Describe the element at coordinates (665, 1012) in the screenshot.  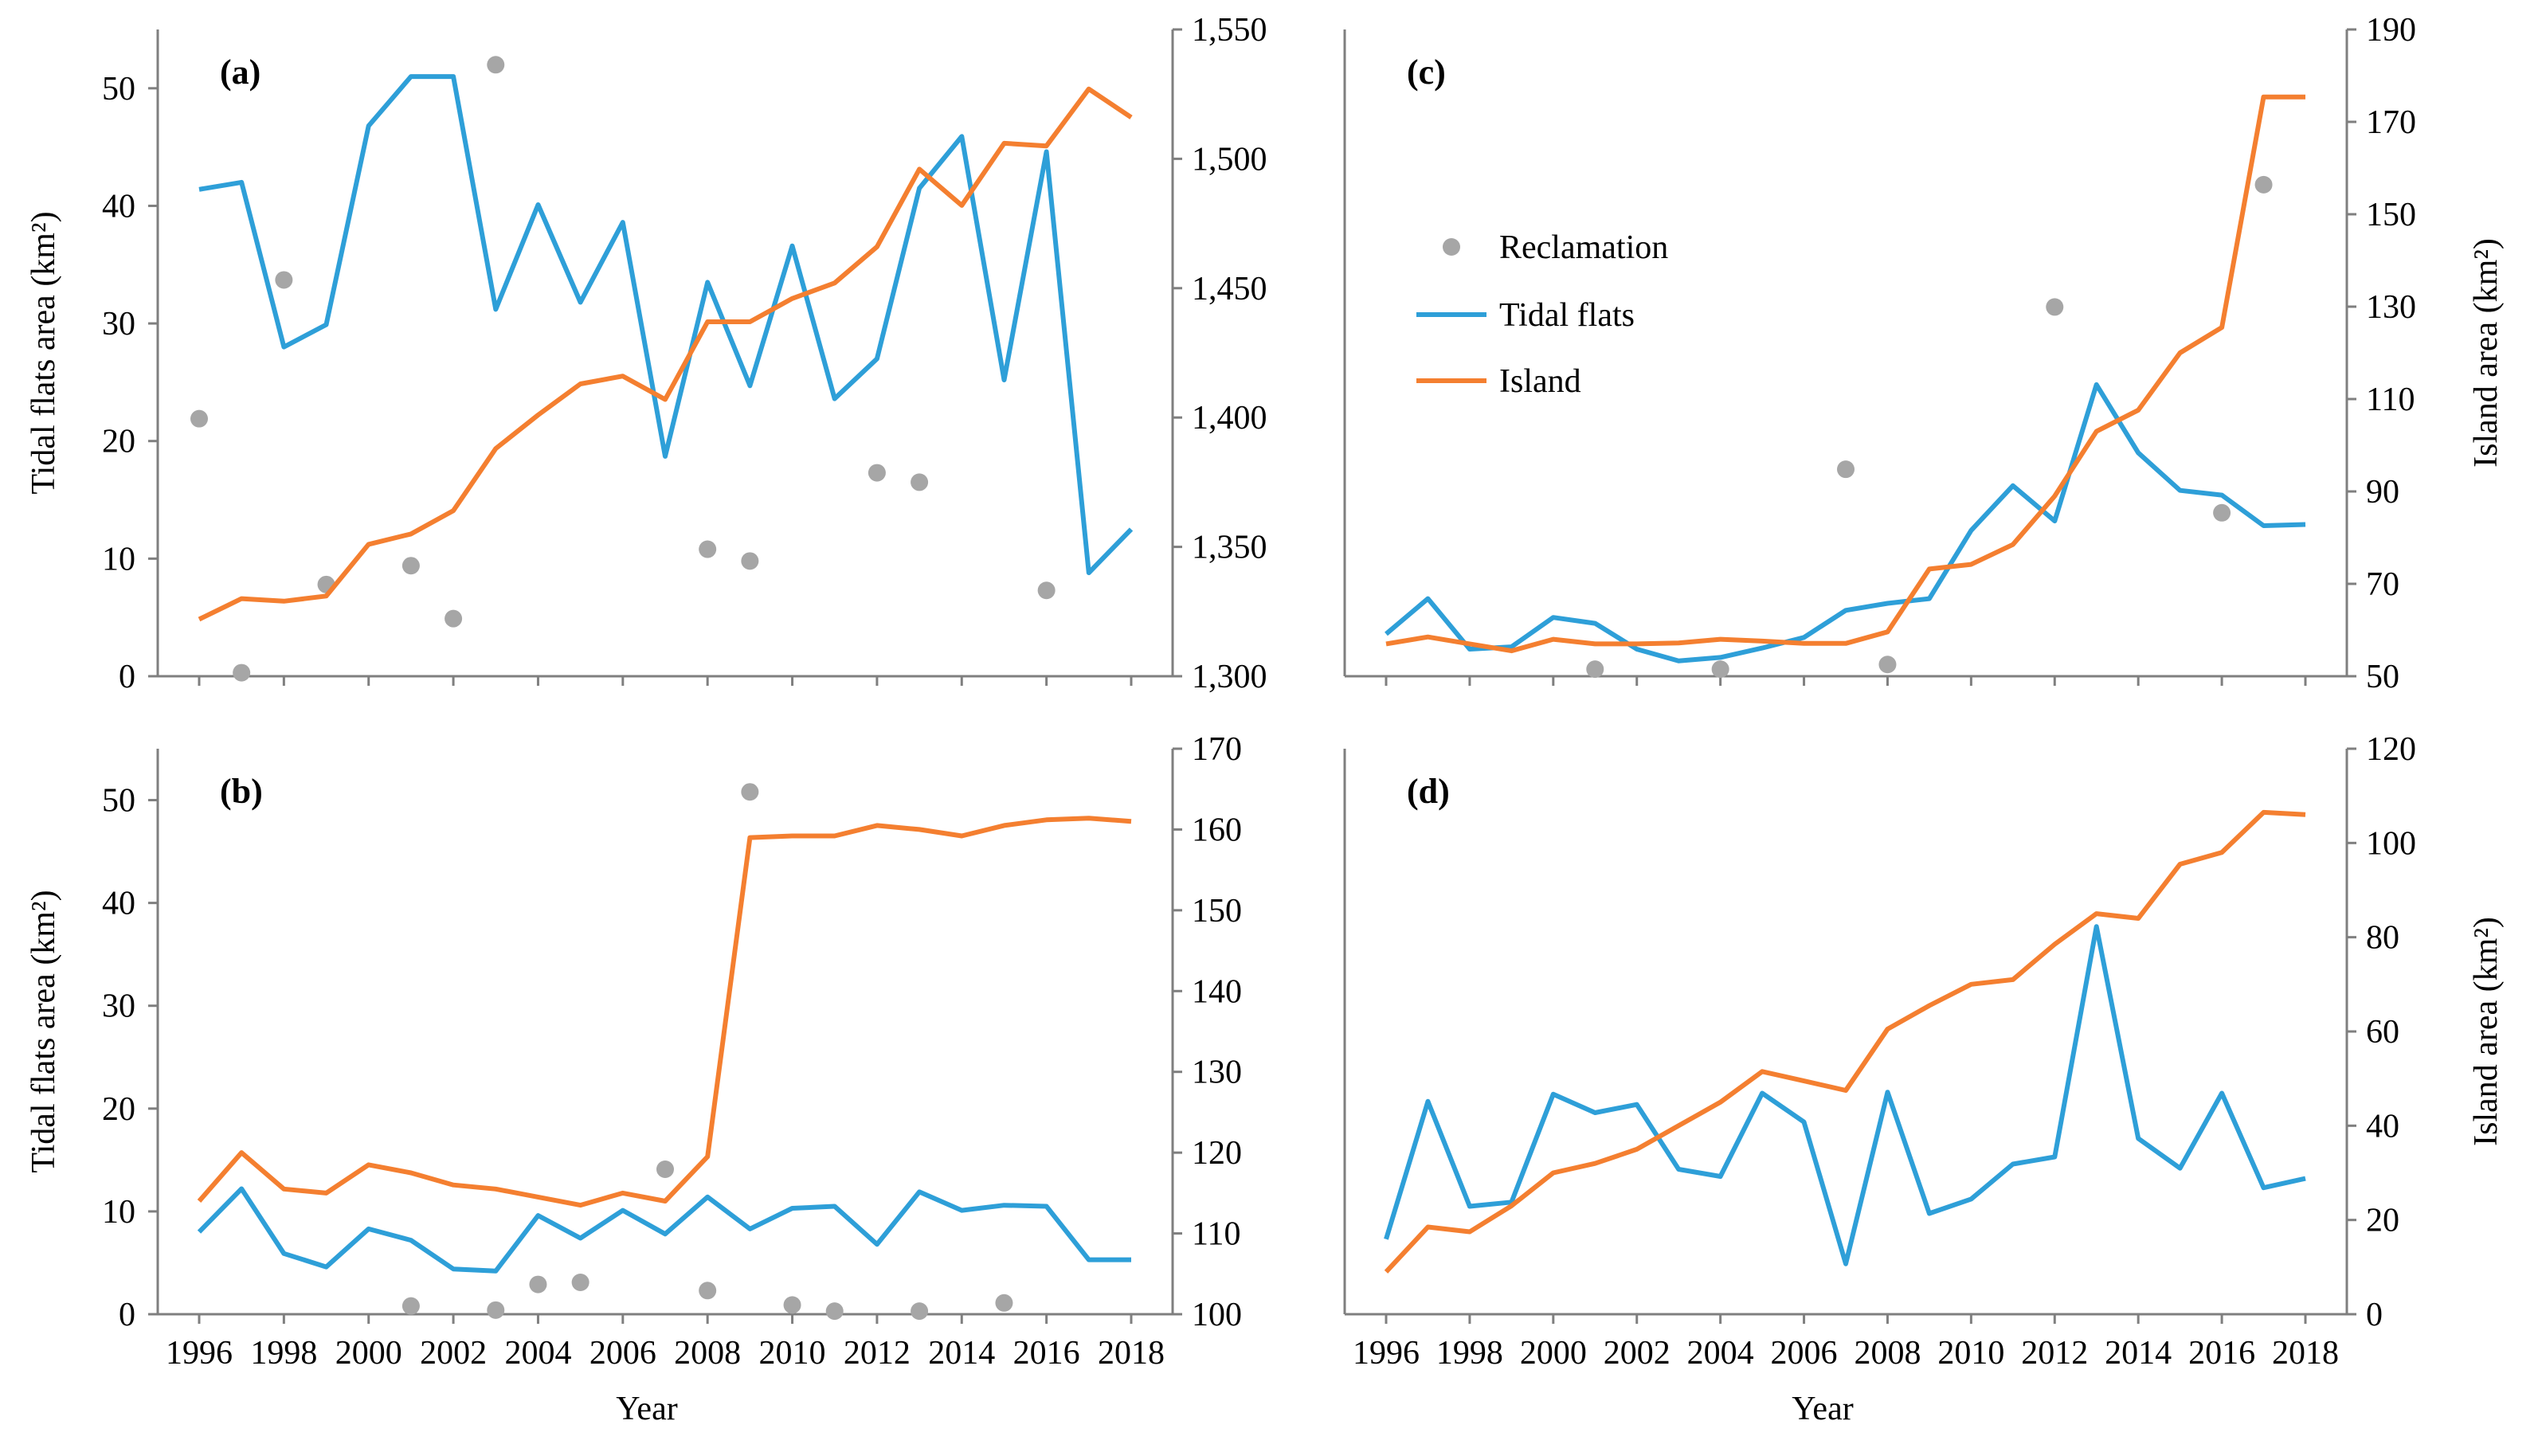
I see `island-line-b` at that location.